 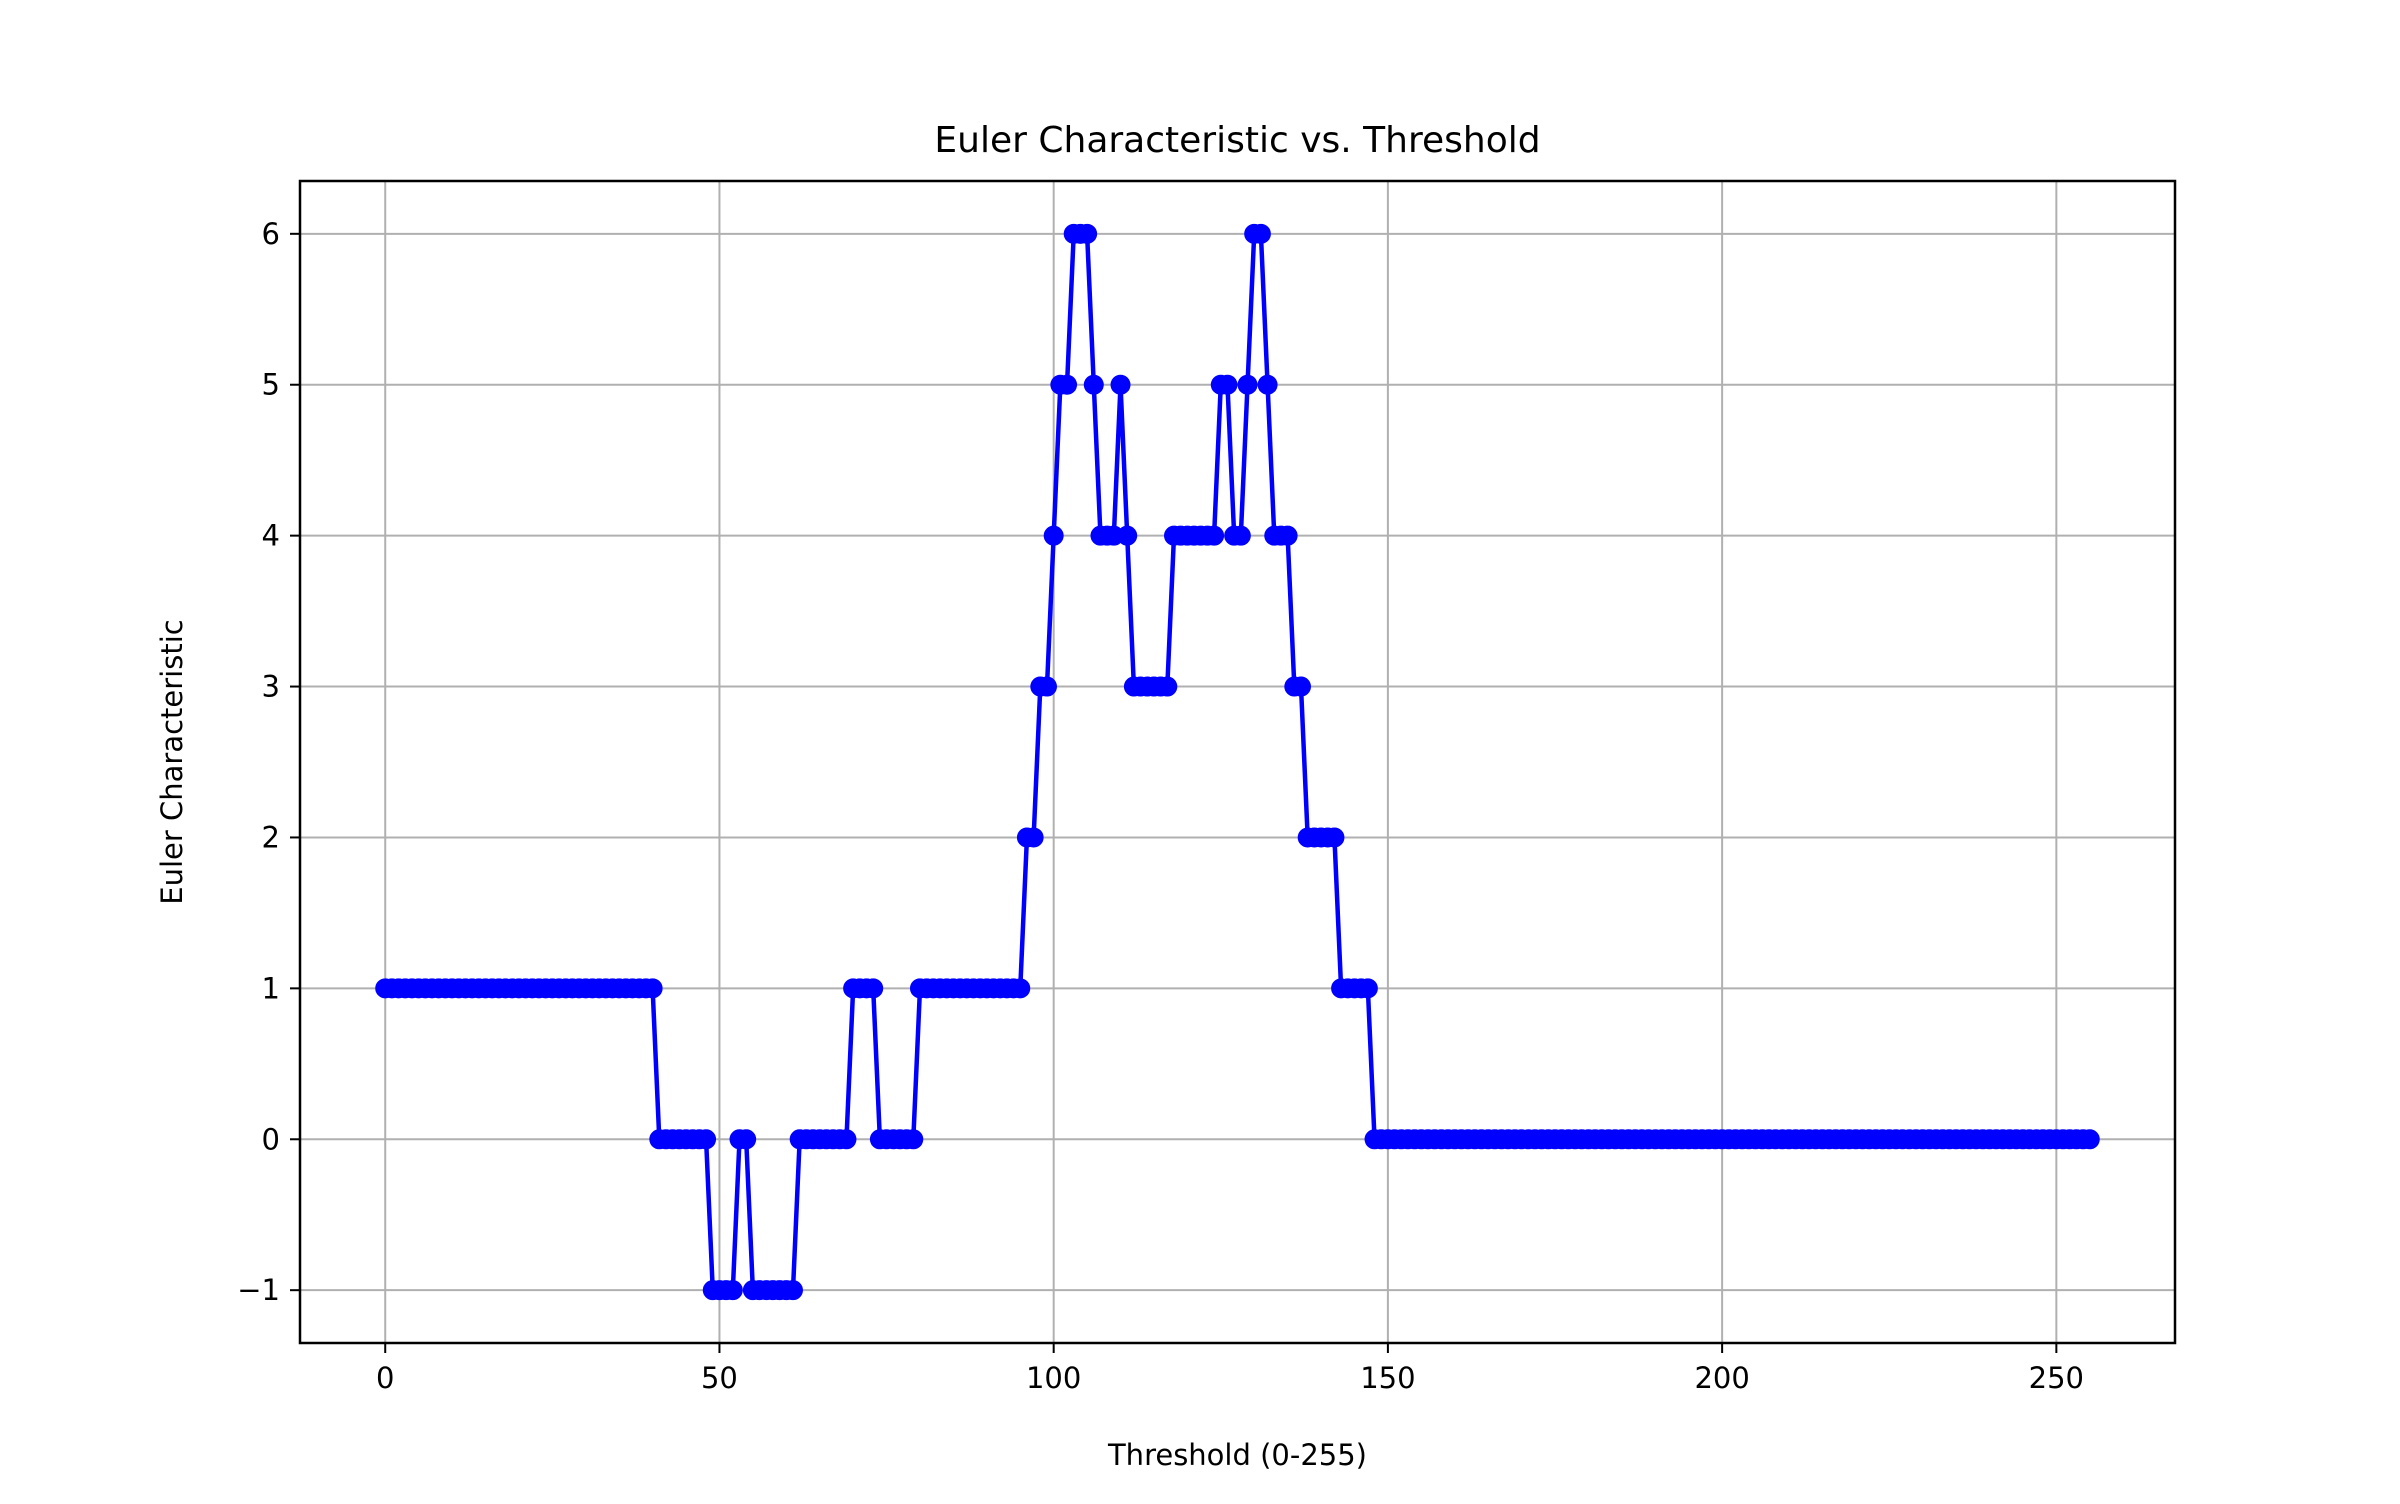 I want to click on y-tick-label: 6, so click(x=271, y=234).